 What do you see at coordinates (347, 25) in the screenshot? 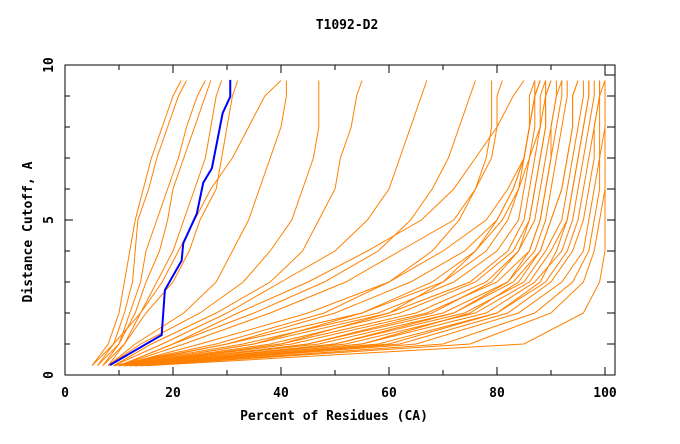
I see `chart-title: T1092-D2` at bounding box center [347, 25].